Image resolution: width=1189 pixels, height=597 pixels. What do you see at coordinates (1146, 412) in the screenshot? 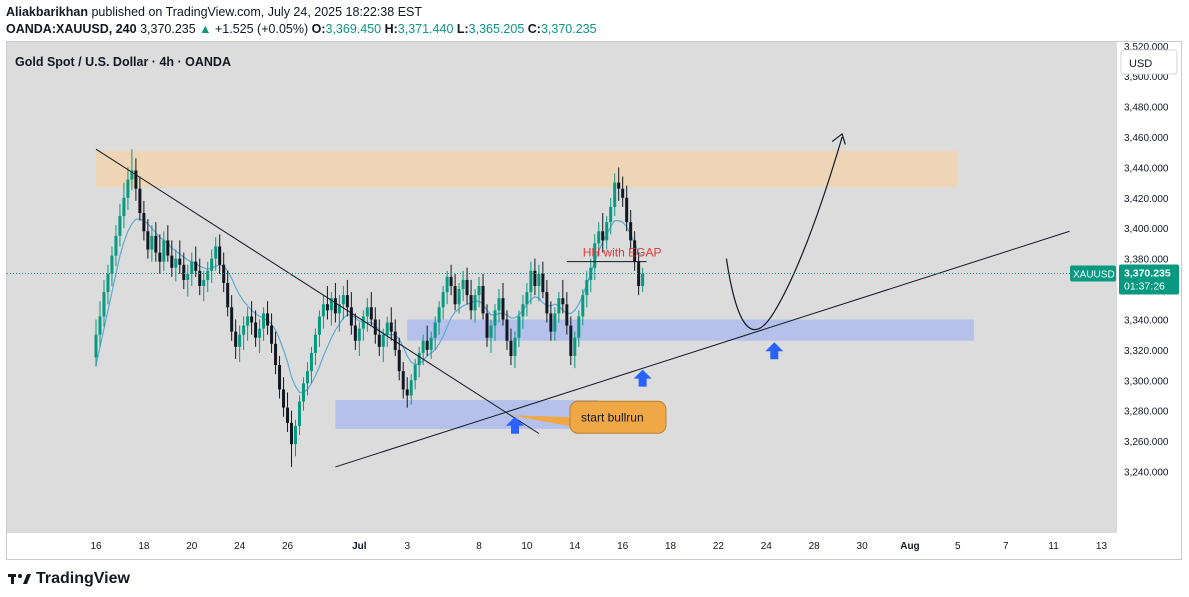
I see `price-tick-label: 3,280.000` at bounding box center [1146, 412].